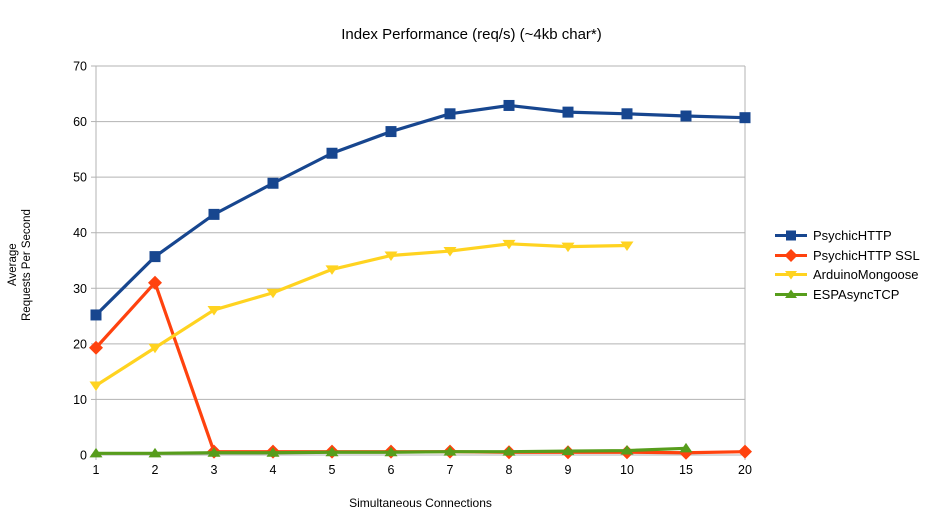 The height and width of the screenshot is (530, 943). Describe the element at coordinates (852, 236) in the screenshot. I see `legend-label: PsychicHTTP` at that location.